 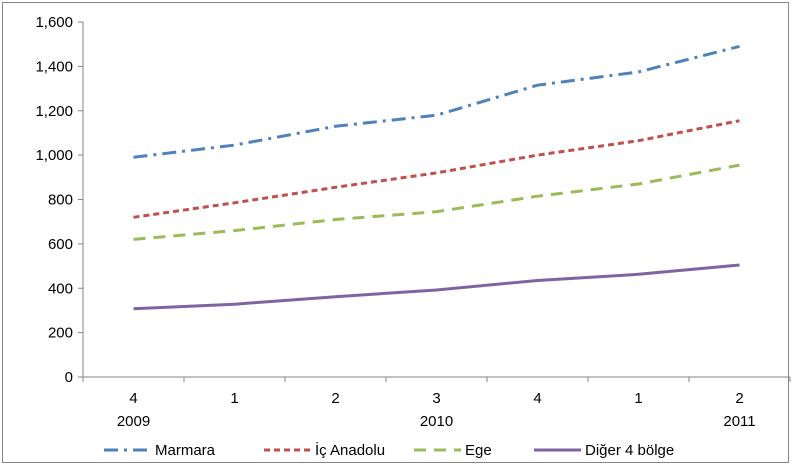 I want to click on legend-label-3: Diğer 4 bölge, so click(x=629, y=450).